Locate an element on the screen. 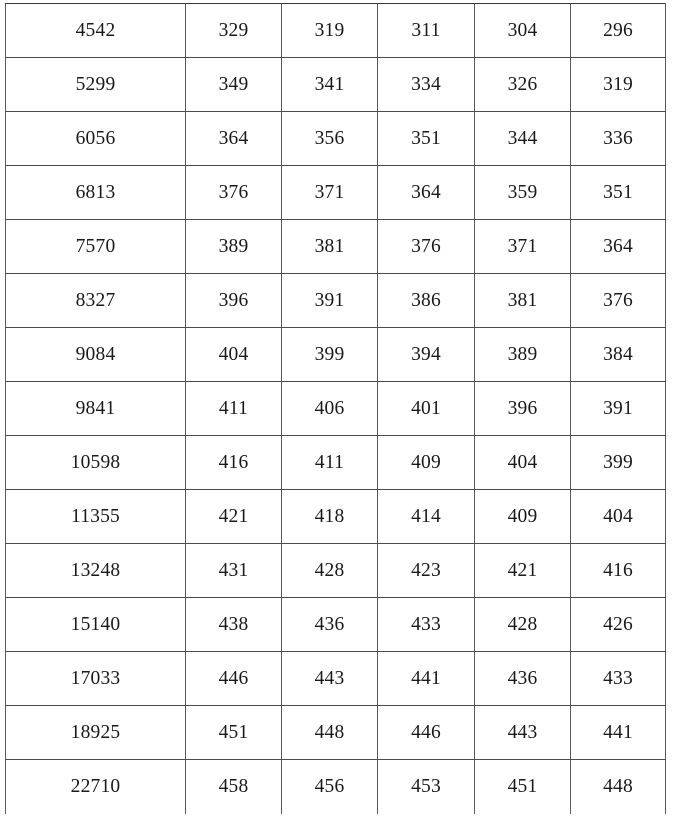 The image size is (678, 827). table-cell-key: 17033 is located at coordinates (95, 678).